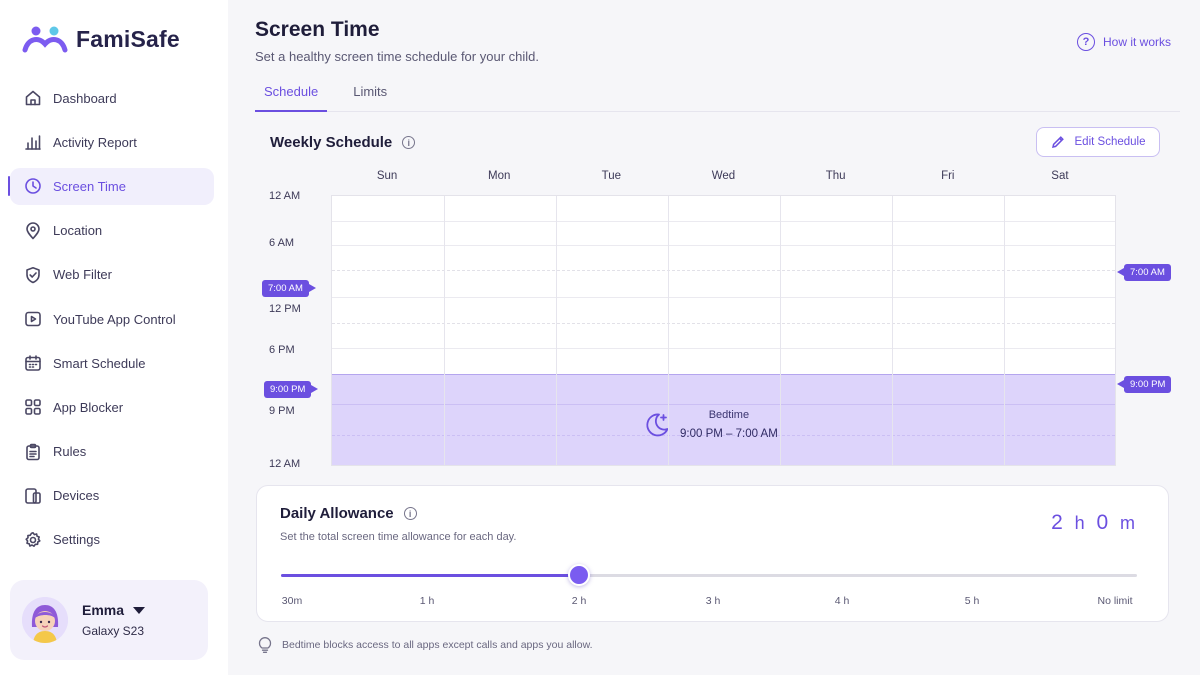 This screenshot has height=675, width=1200. Describe the element at coordinates (114, 231) in the screenshot. I see `sidebar-item-location: Location` at that location.